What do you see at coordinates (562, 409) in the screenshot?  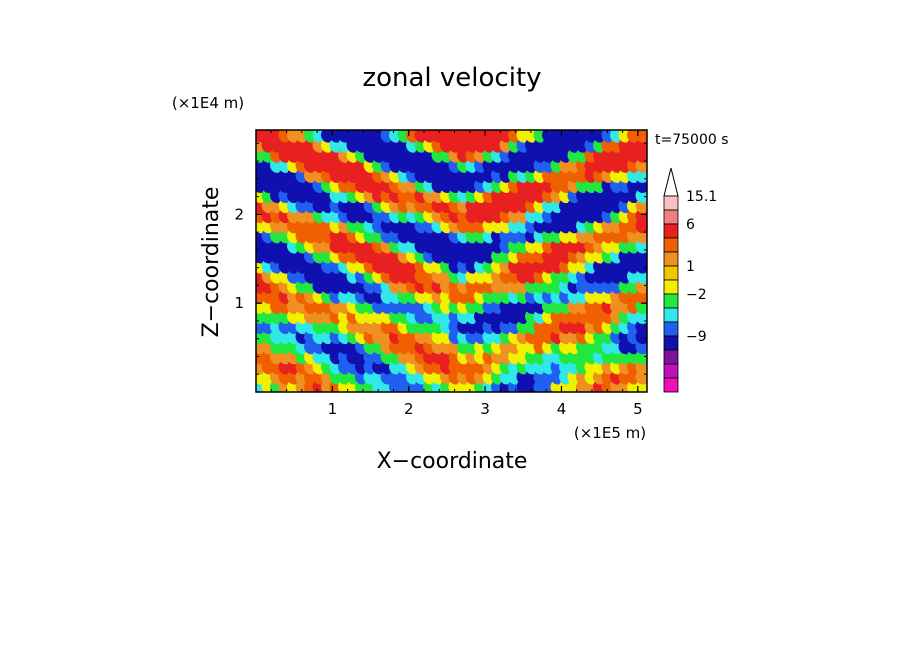 I see `x-tick-label: 4` at bounding box center [562, 409].